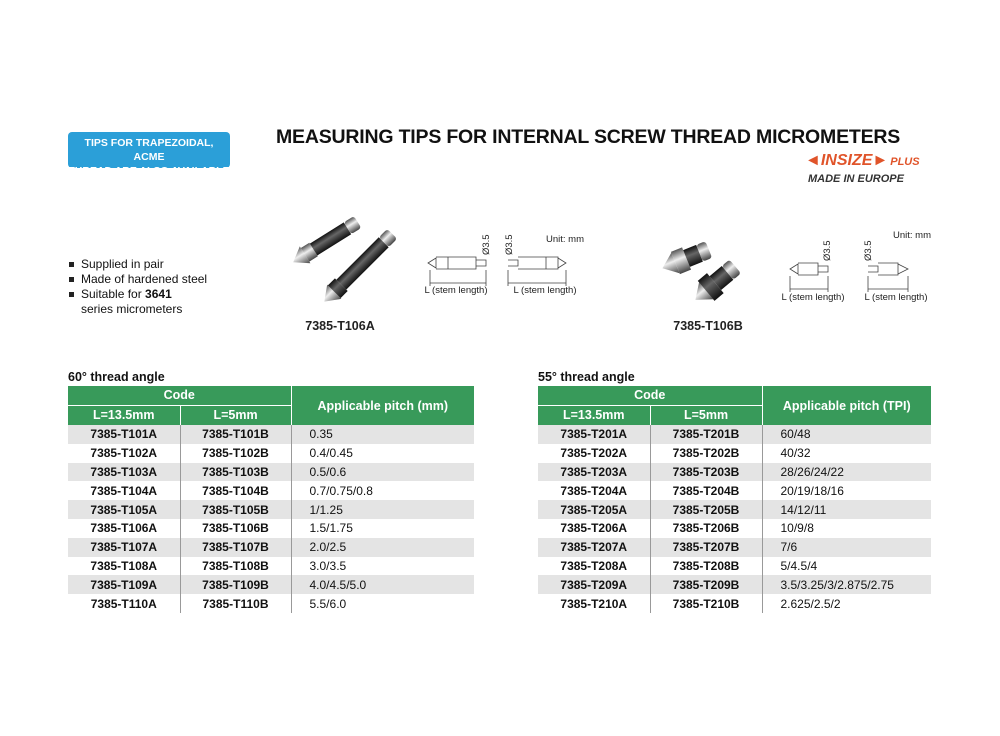 The image size is (1000, 736). I want to click on code-cell: 7385-T207A, so click(594, 547).